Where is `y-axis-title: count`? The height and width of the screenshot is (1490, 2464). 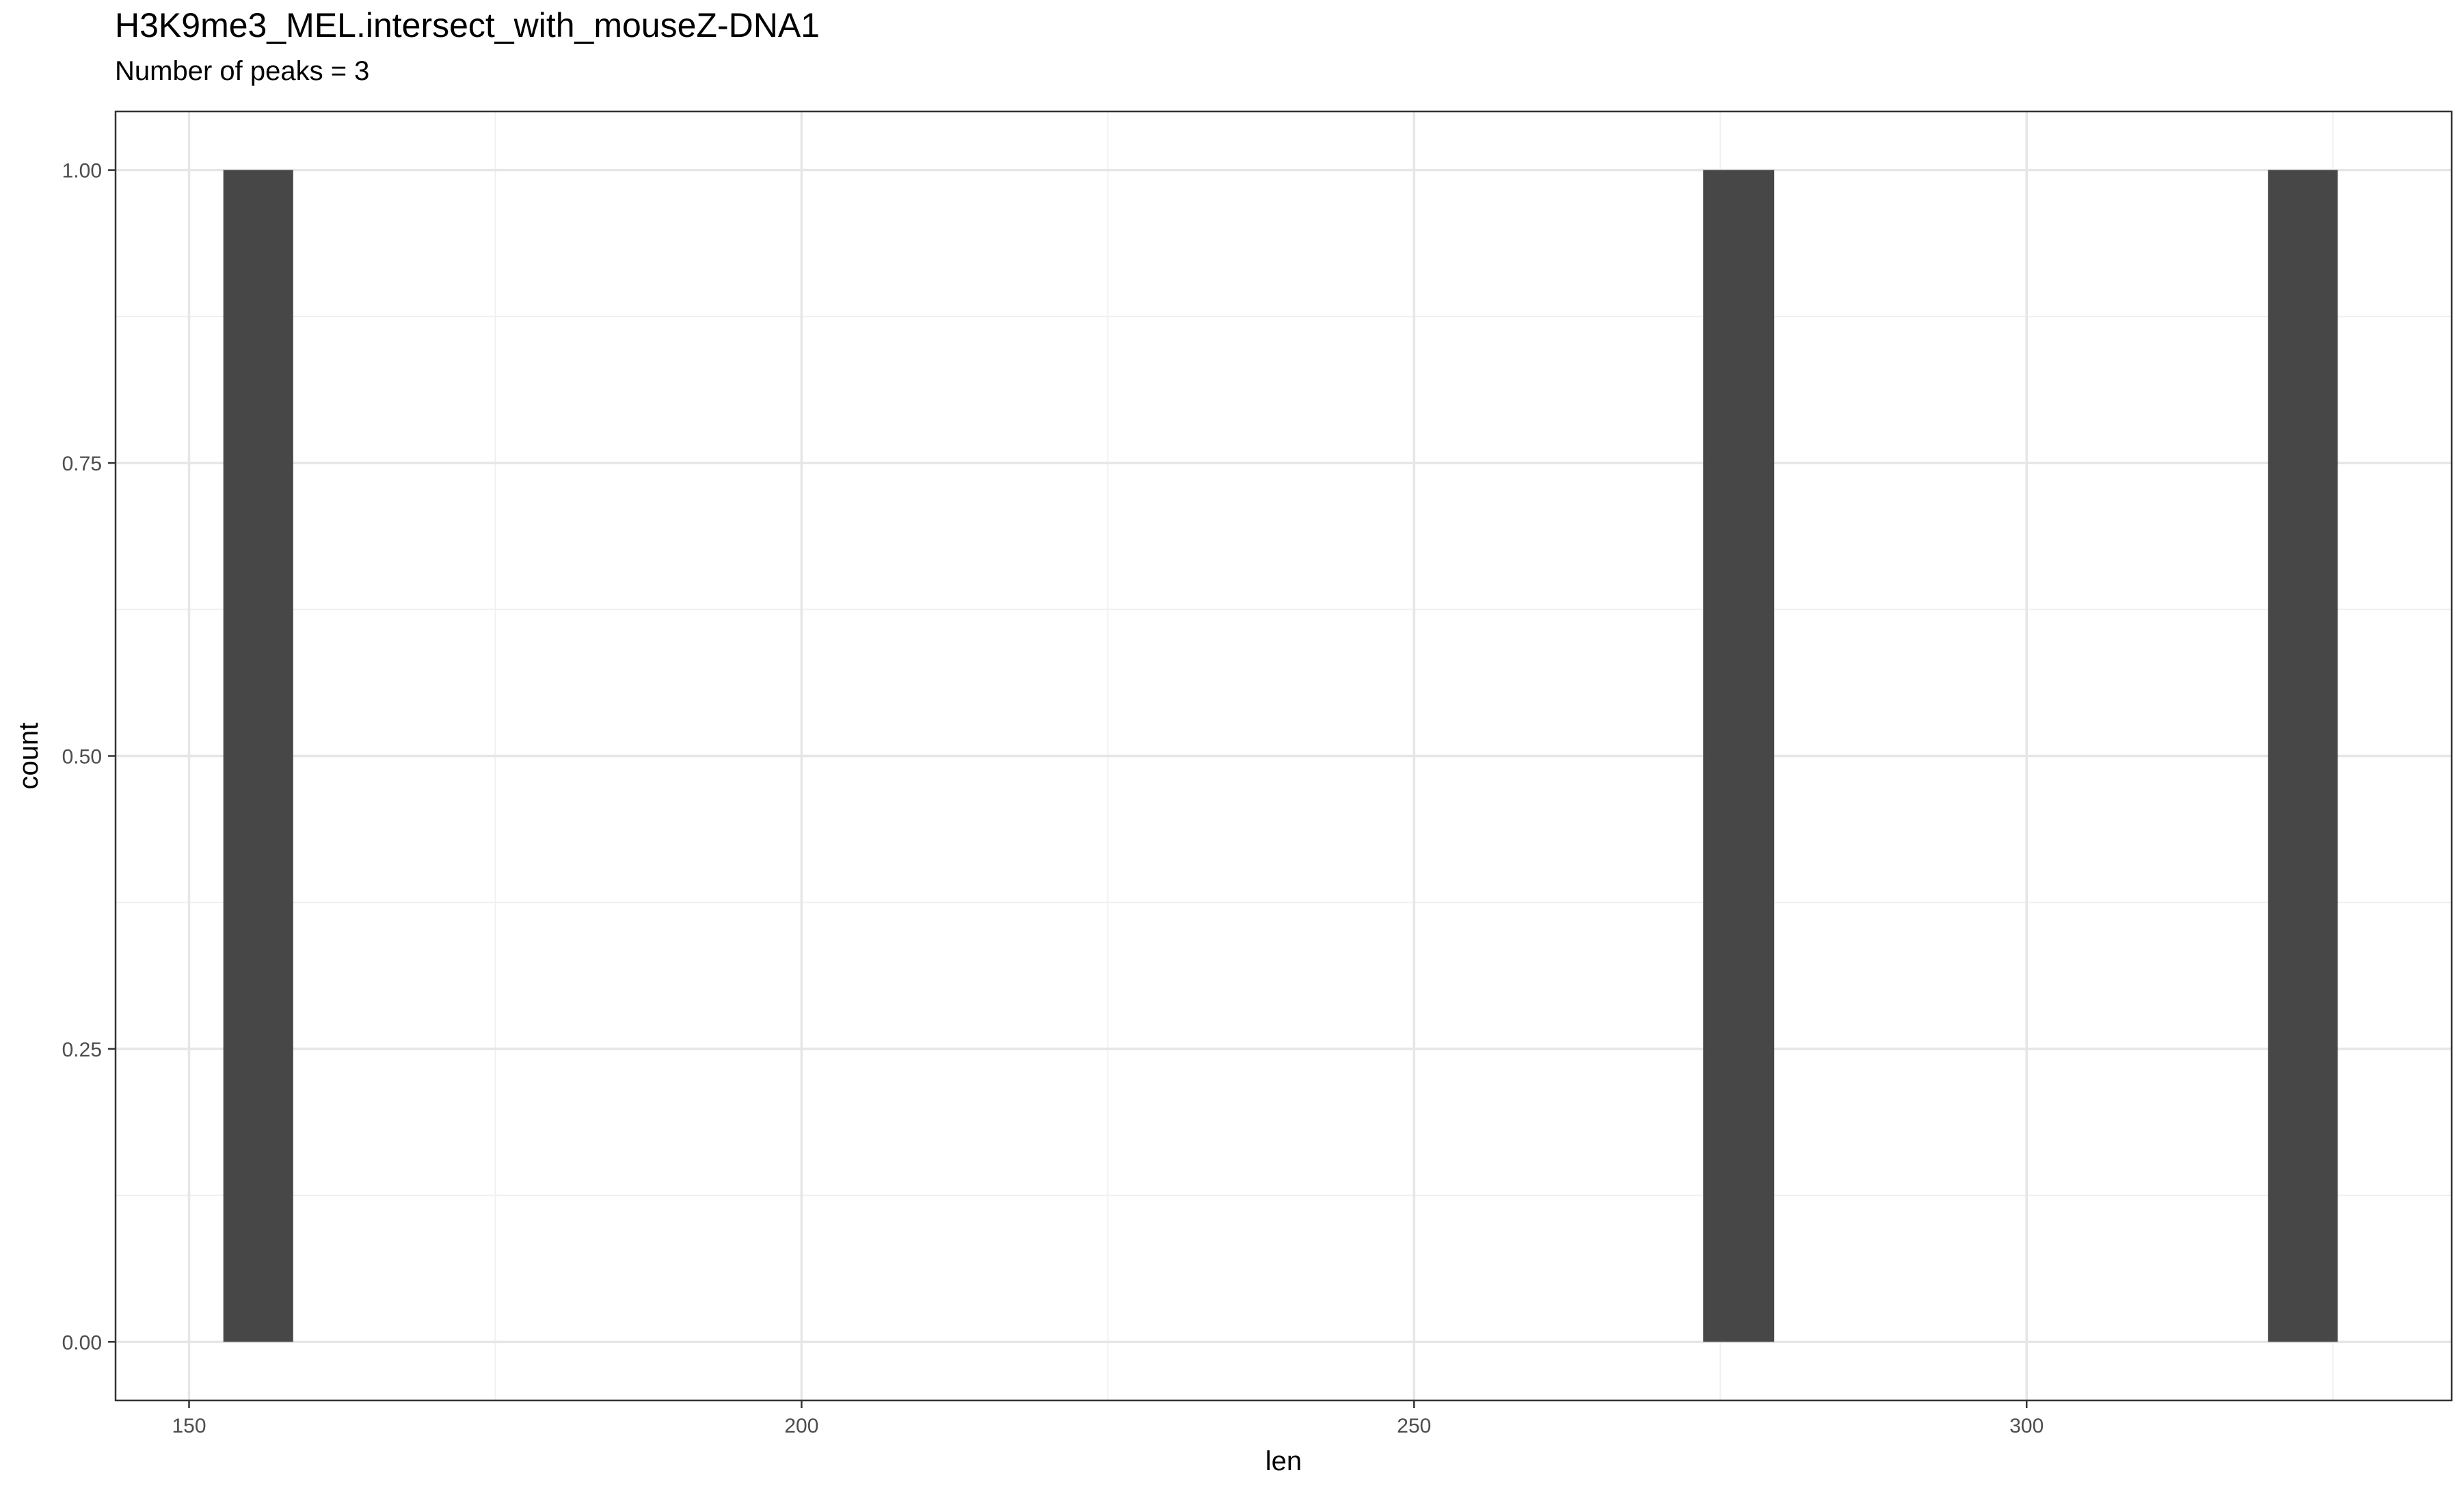
y-axis-title: count is located at coordinates (29, 756).